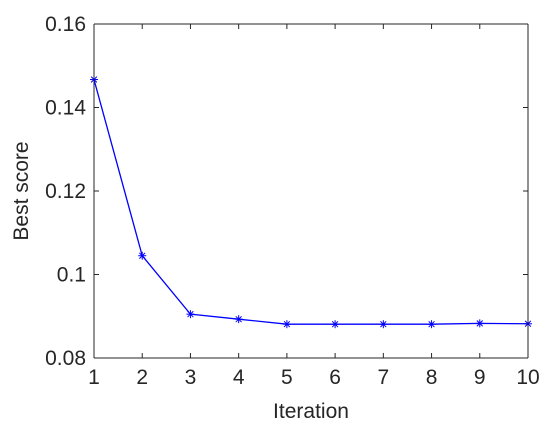  I want to click on y-tick-label: 0.1, so click(71, 275).